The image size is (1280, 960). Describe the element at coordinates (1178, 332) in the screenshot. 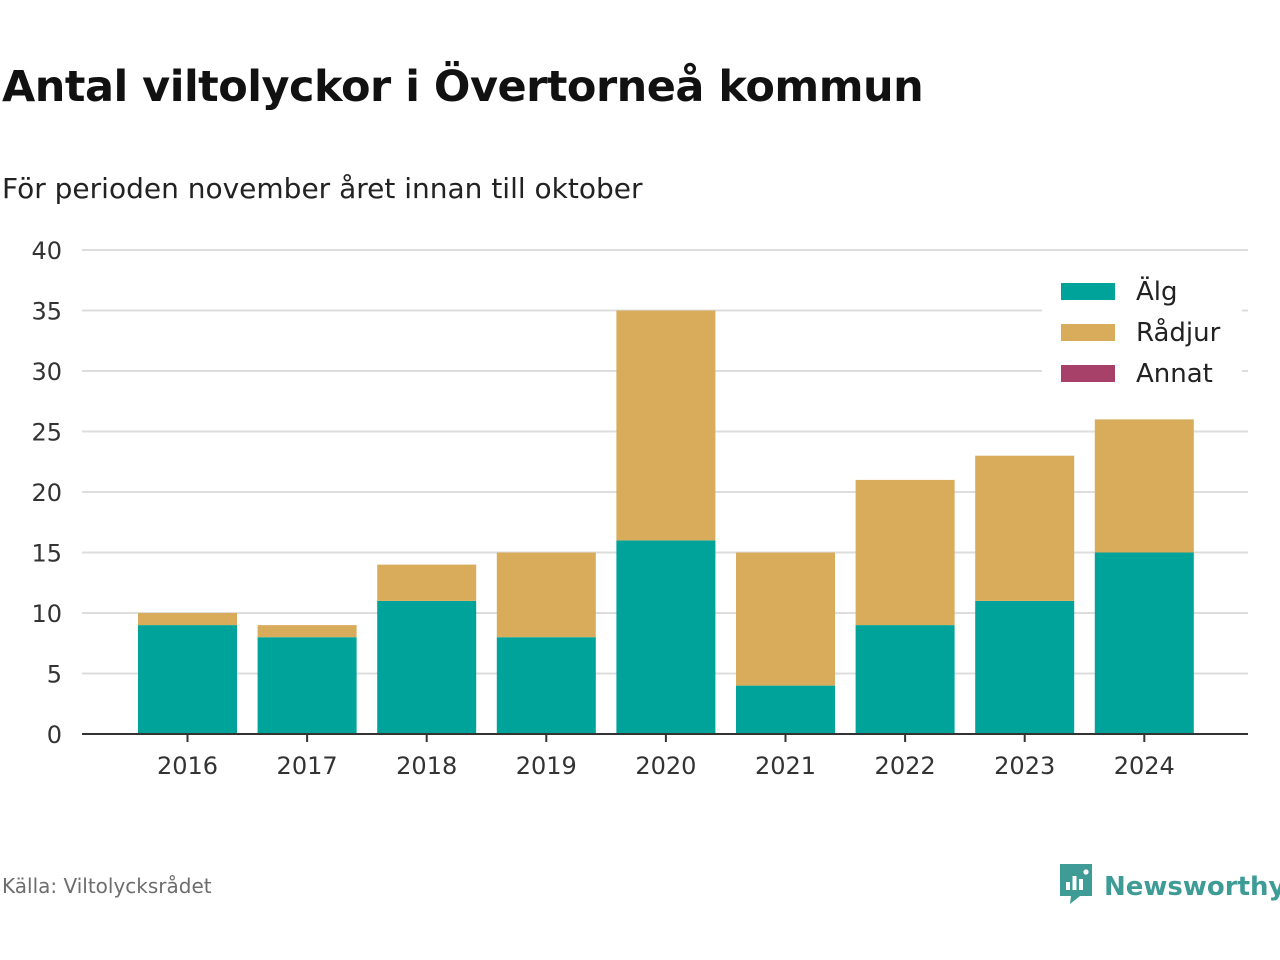

I see `legend-label: Rådjur` at that location.